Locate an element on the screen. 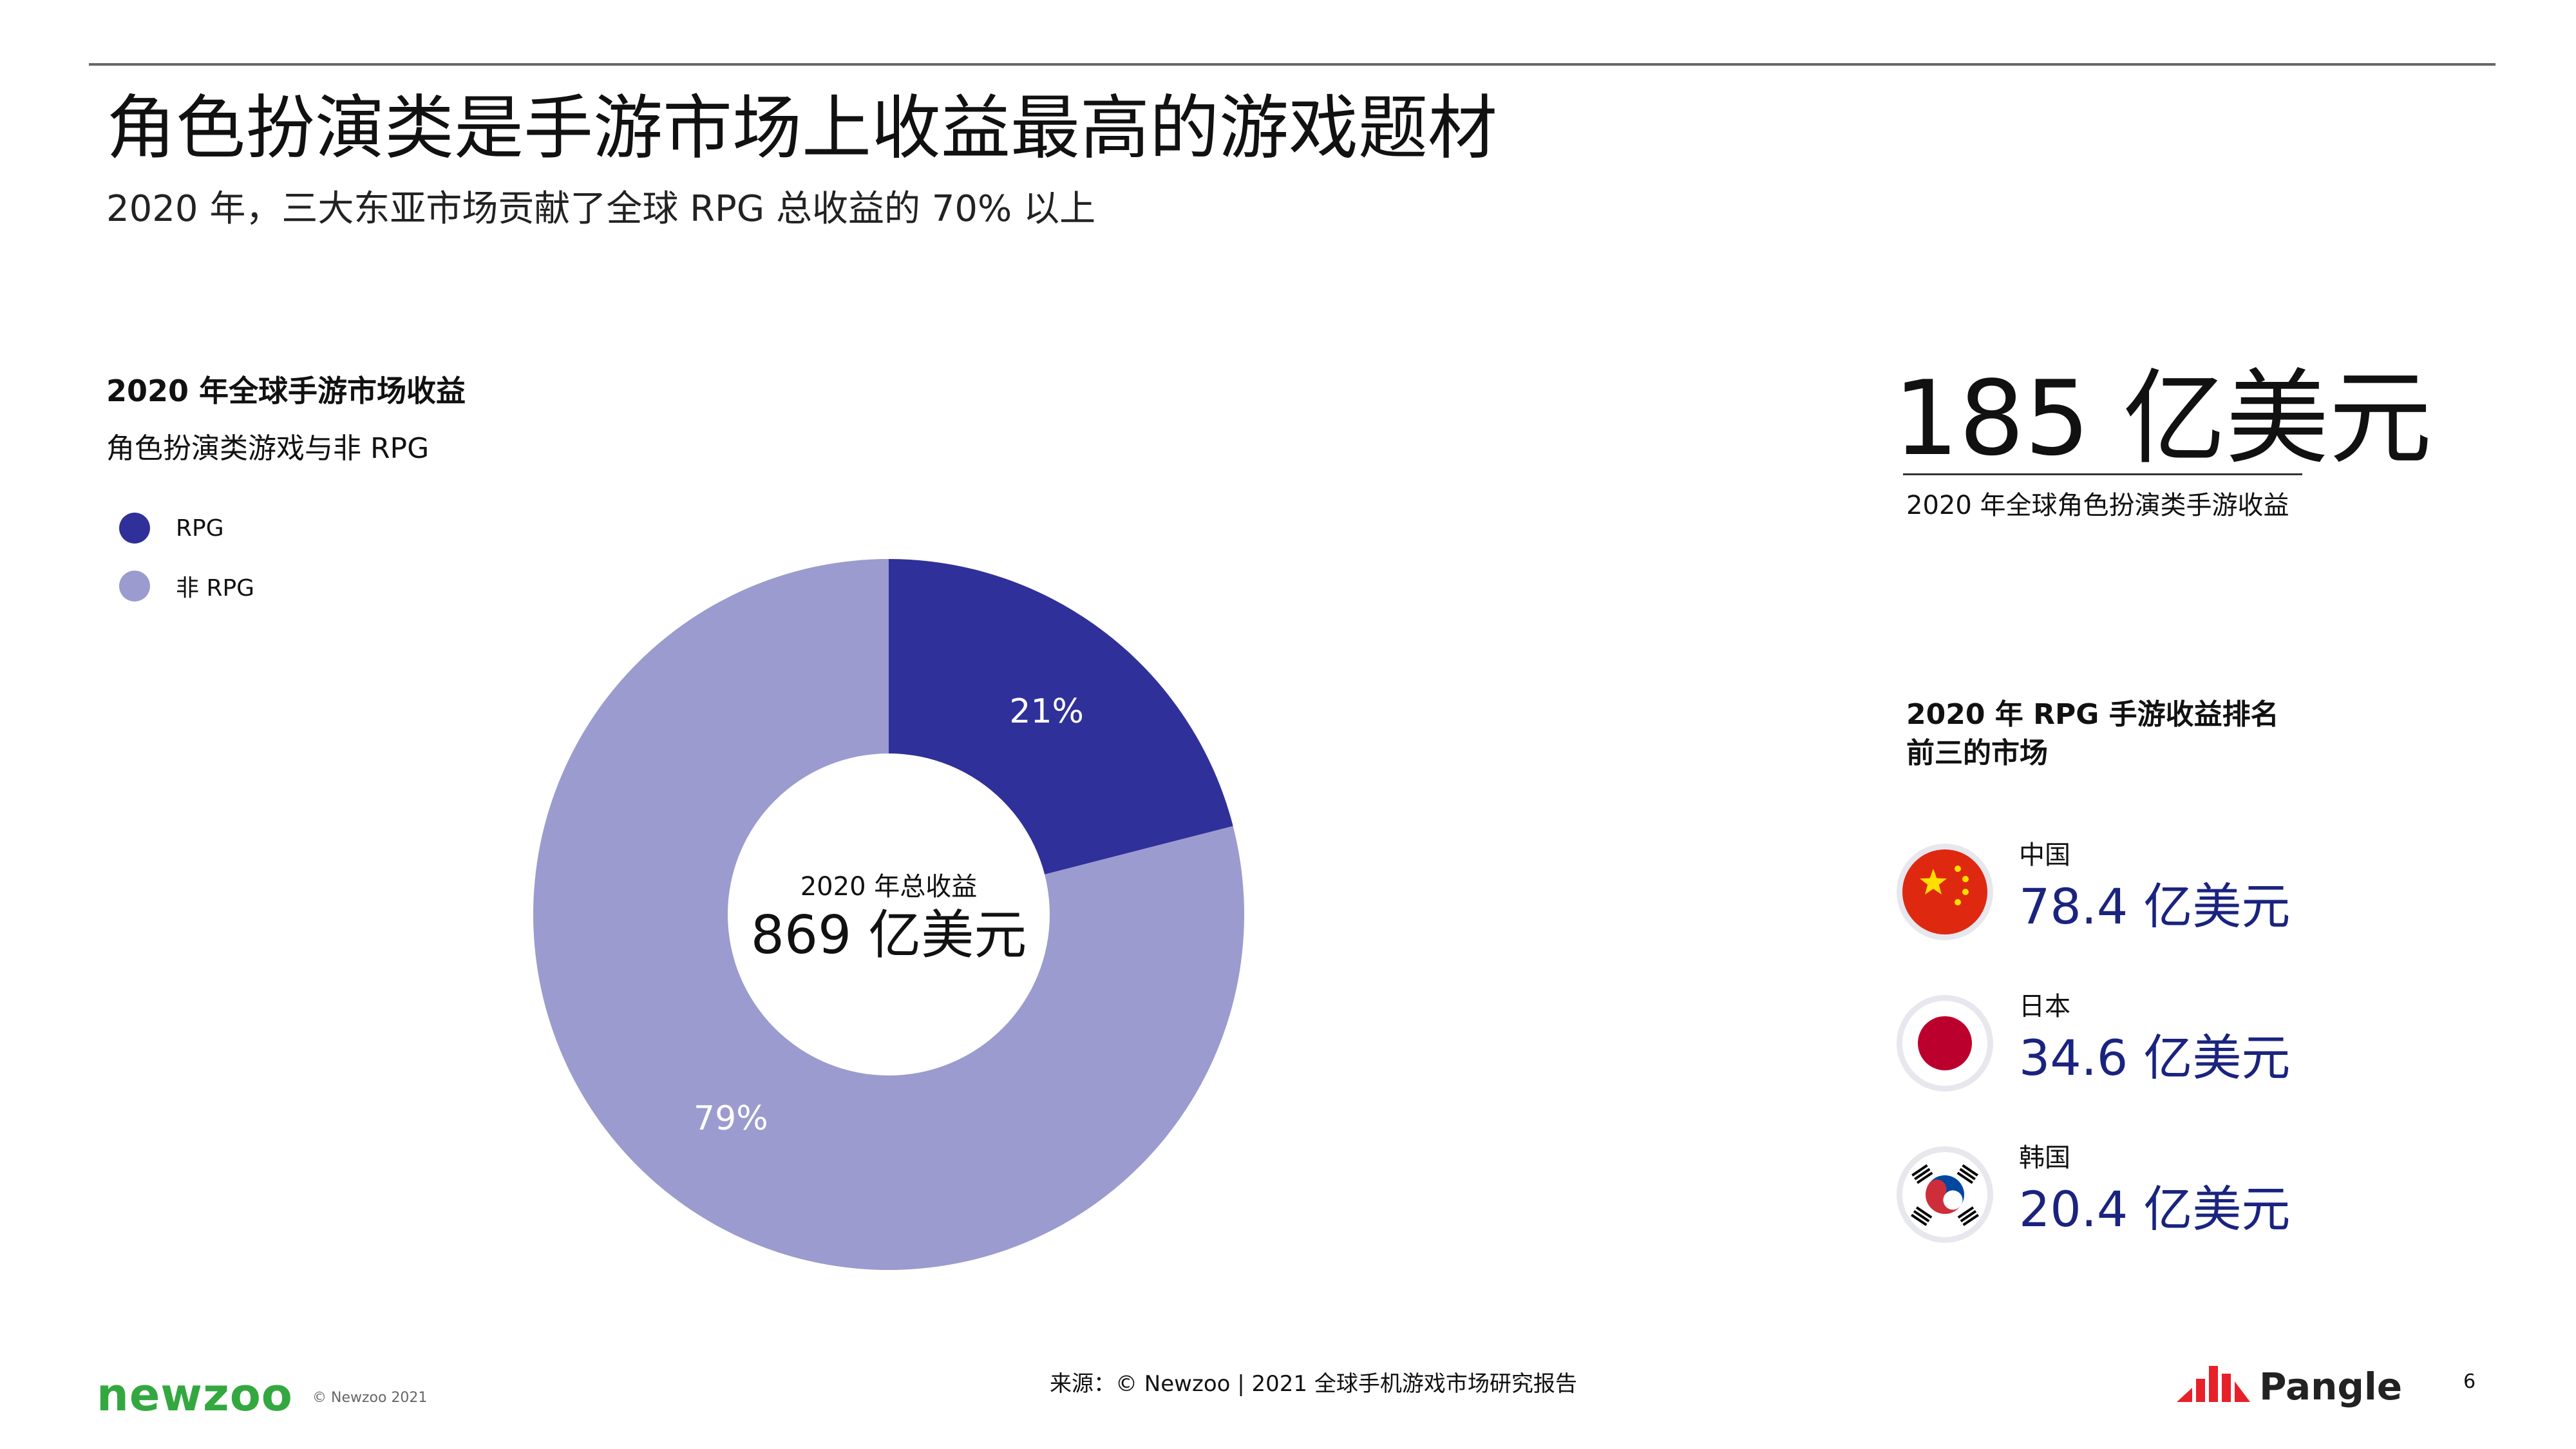 The height and width of the screenshot is (1449, 2576). market-name: 日本 is located at coordinates (2045, 1007).